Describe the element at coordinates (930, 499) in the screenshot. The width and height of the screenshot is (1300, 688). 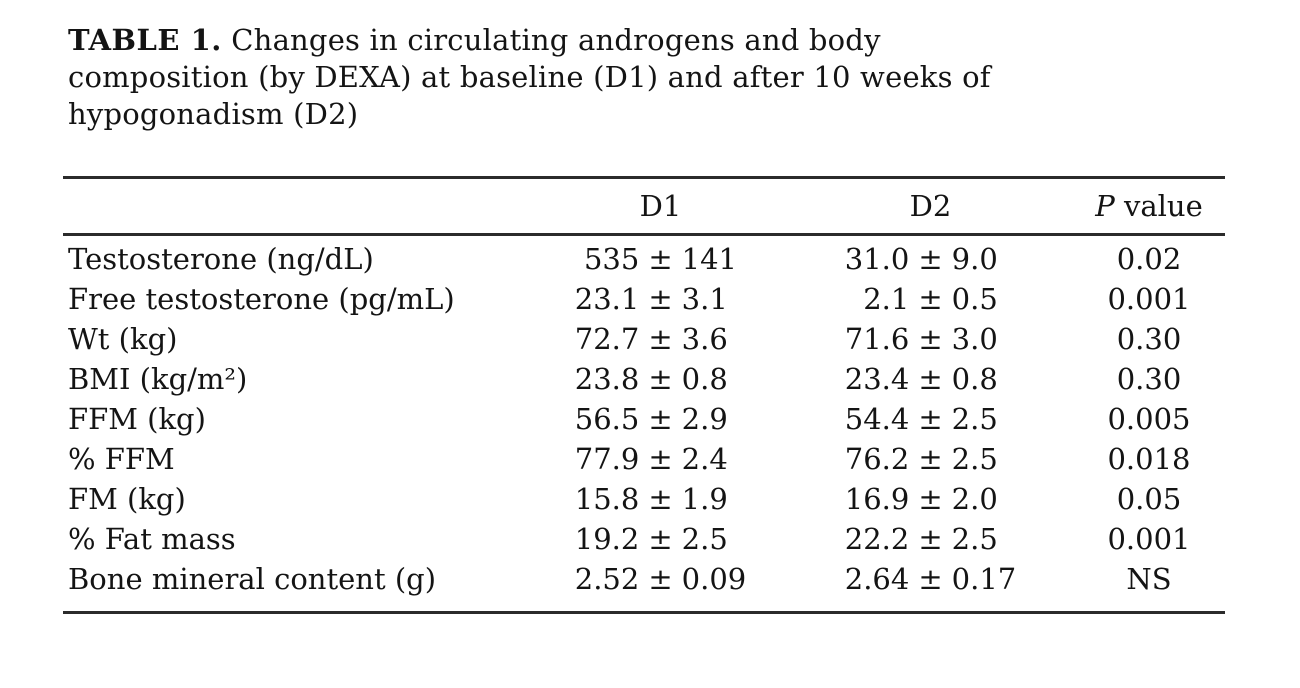
I see `d2-value: 16.9 ± 2.0` at that location.